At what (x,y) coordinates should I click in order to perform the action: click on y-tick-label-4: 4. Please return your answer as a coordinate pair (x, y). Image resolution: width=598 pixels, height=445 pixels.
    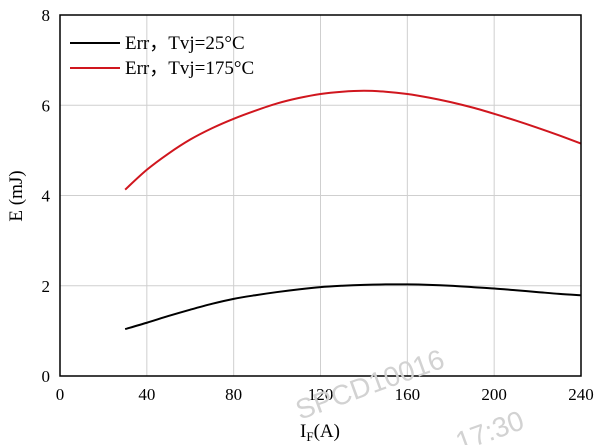
    Looking at the image, I should click on (46, 196).